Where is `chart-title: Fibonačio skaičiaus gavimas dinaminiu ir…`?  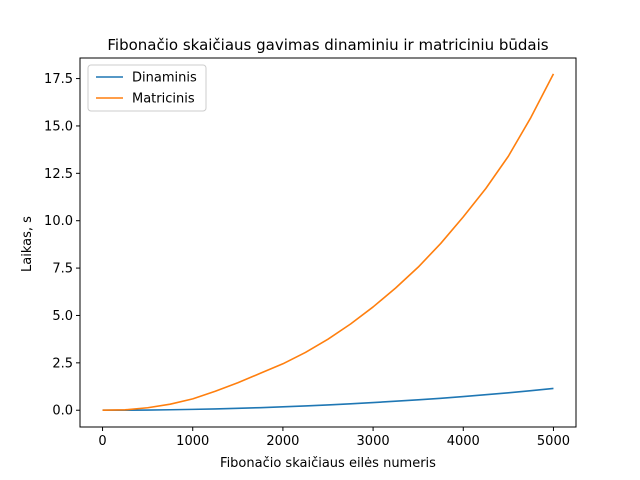 chart-title: Fibonačio skaičiaus gavimas dinaminiu ir… is located at coordinates (327, 45).